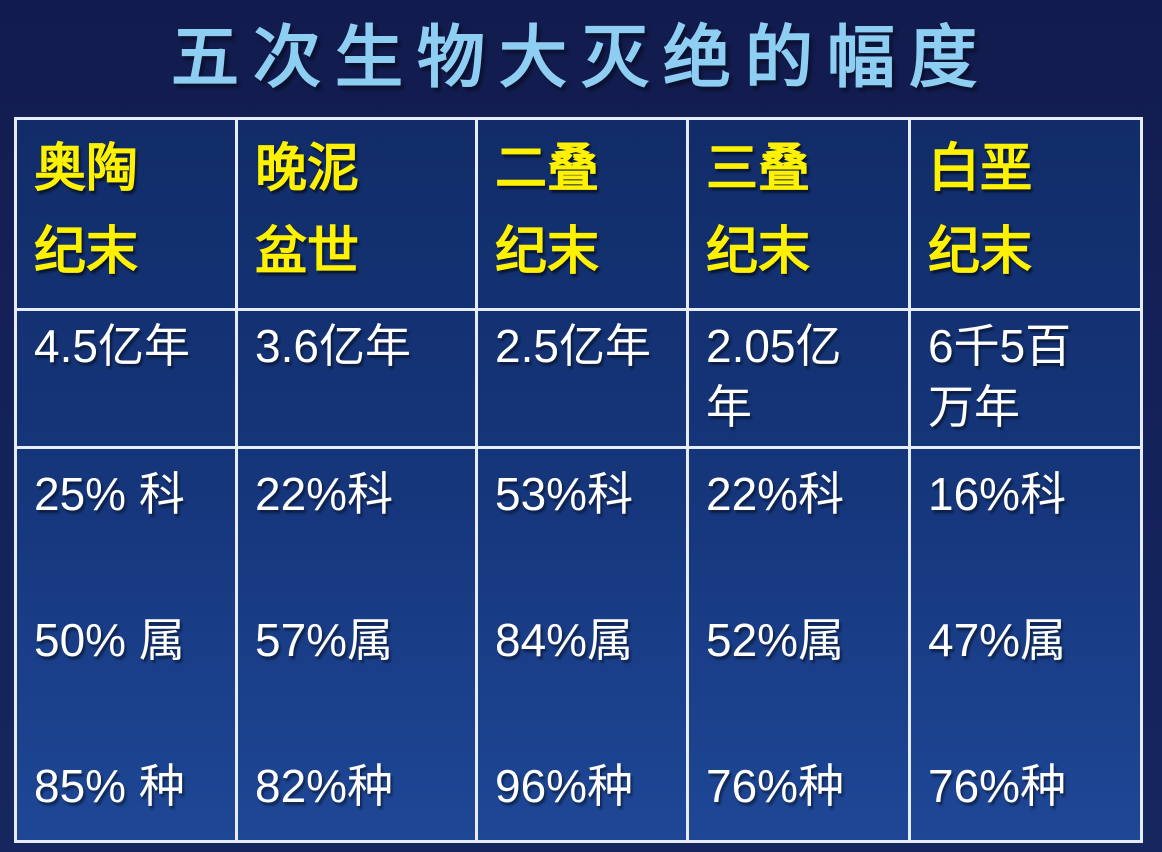 This screenshot has height=852, width=1162. I want to click on percent-cell: 22%科 52%属 76%种, so click(800, 643).